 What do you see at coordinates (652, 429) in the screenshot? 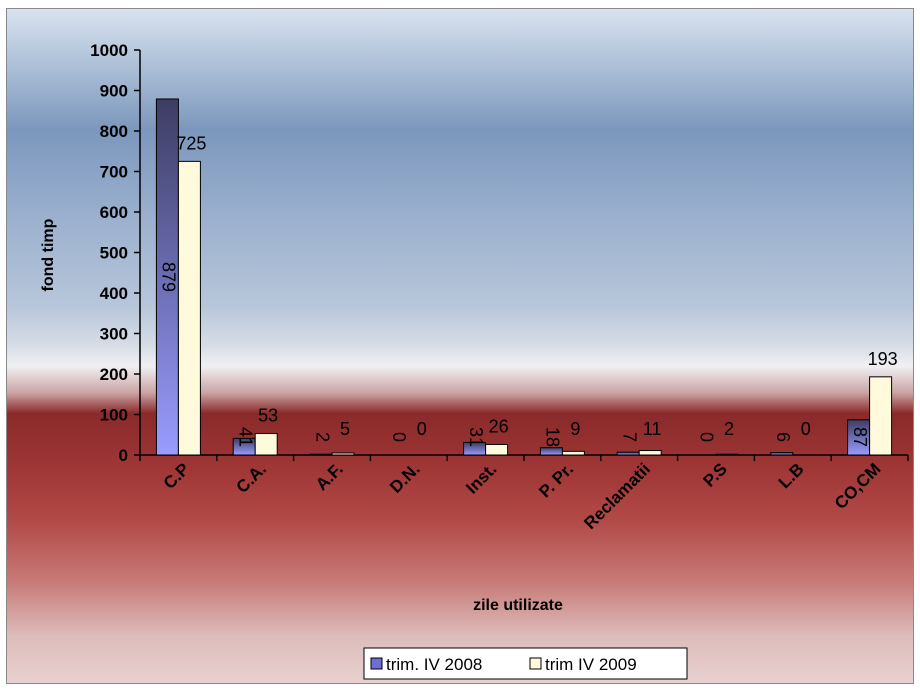
I see `data-label-2009: 11` at bounding box center [652, 429].